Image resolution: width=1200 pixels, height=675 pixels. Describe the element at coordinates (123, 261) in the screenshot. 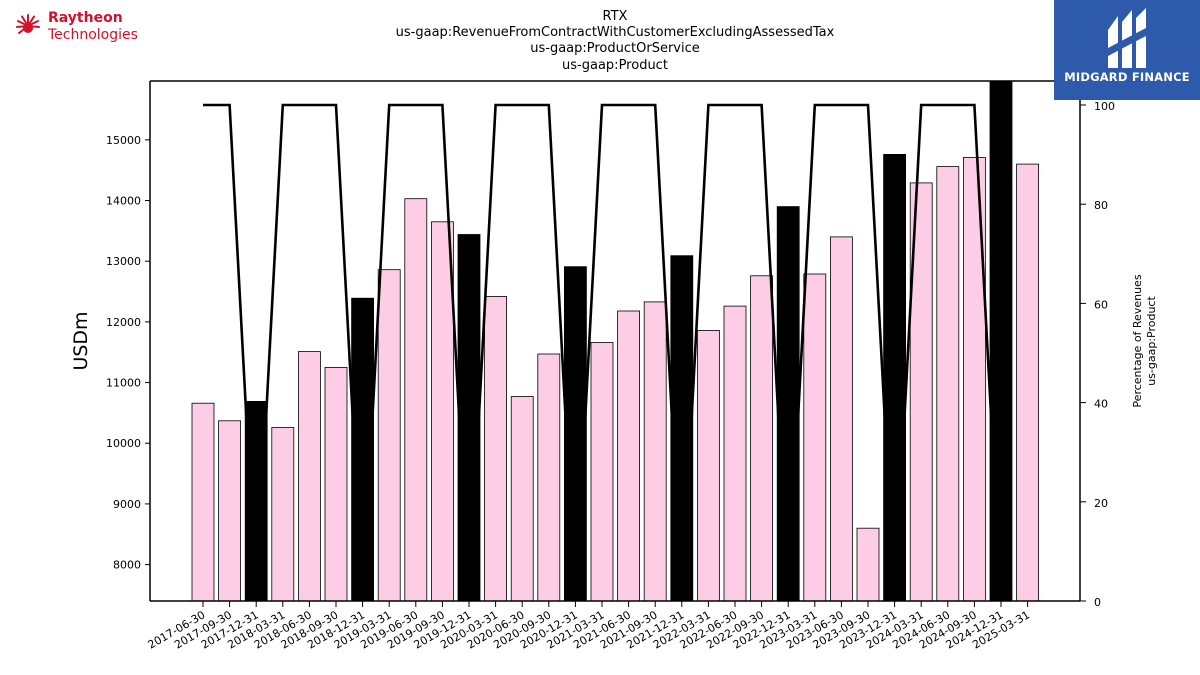

I see `left-y-tick-label: 13000` at that location.